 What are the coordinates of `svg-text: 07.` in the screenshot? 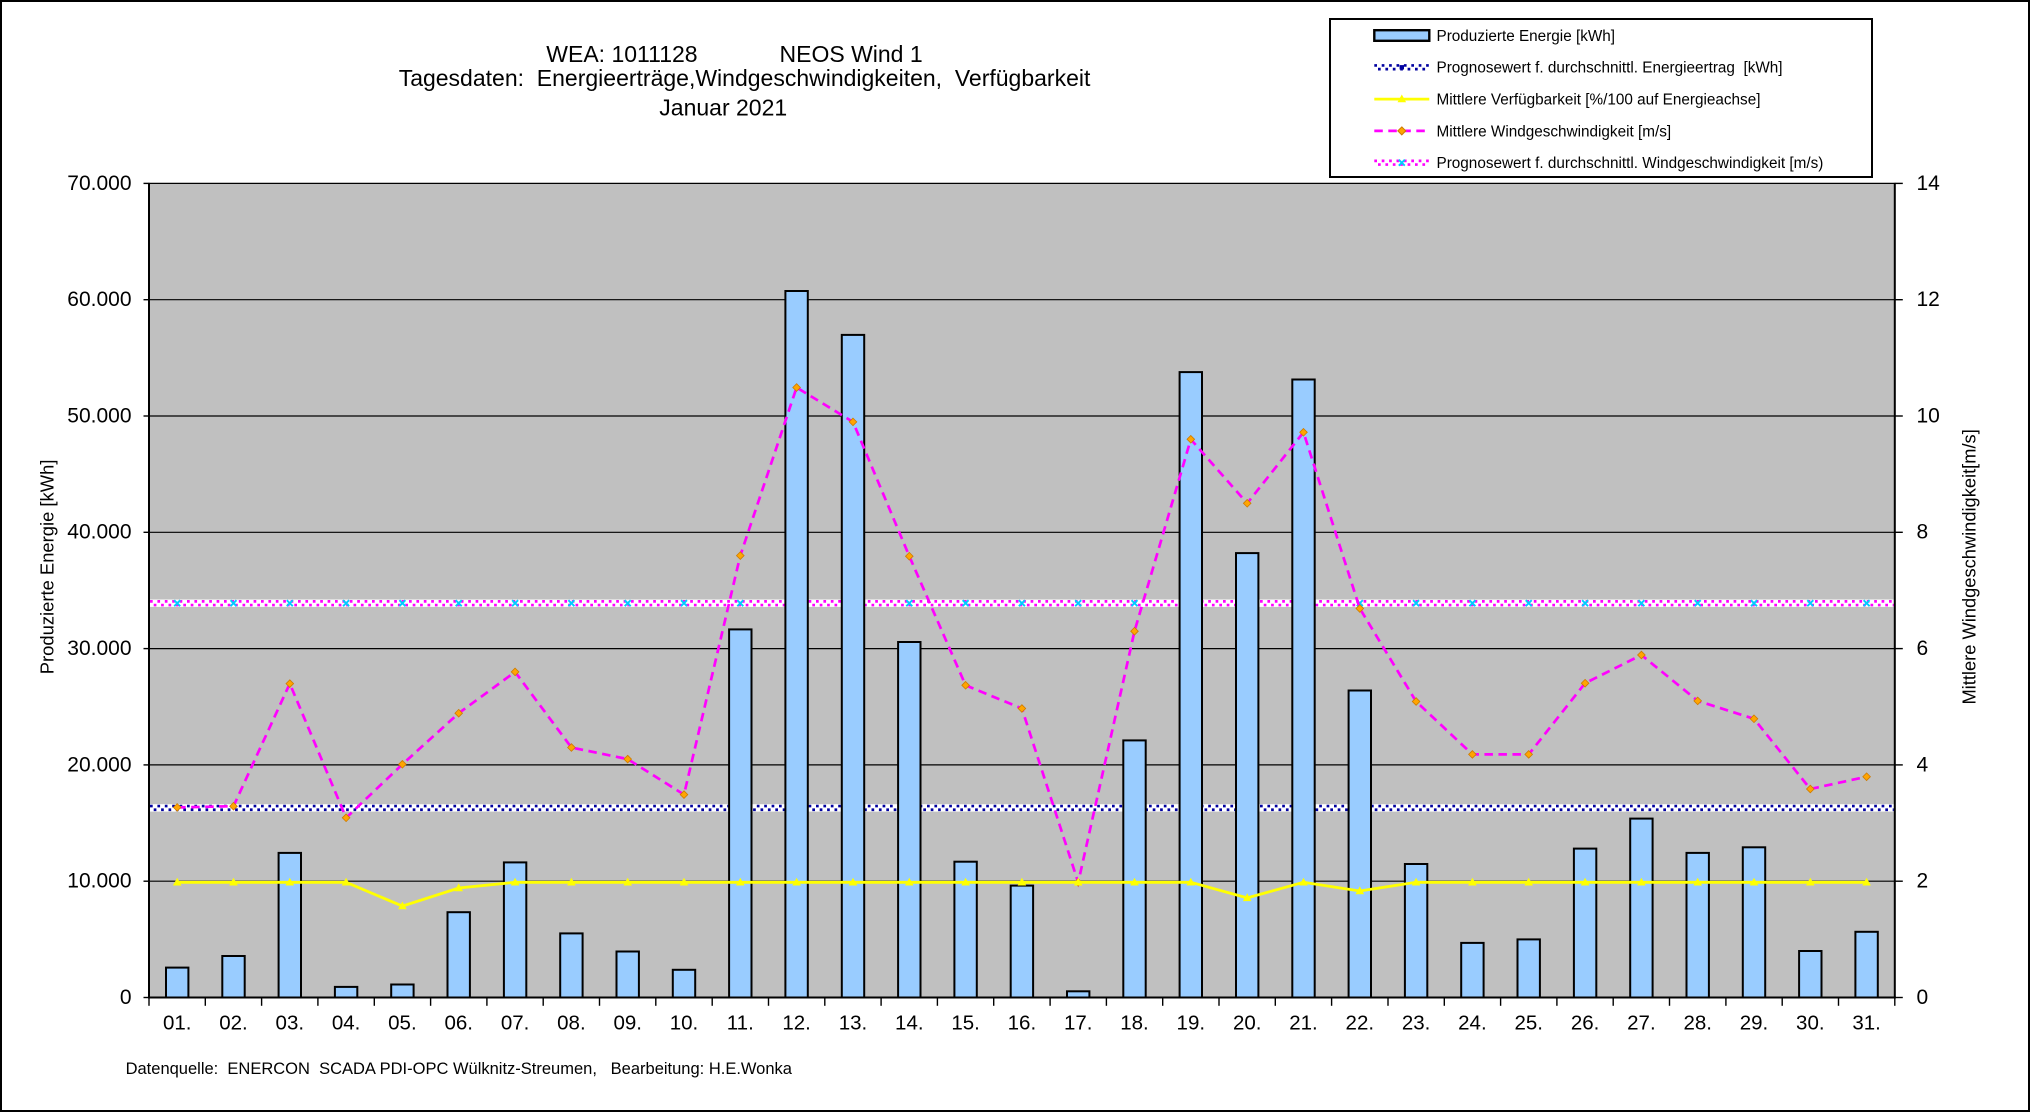 It's located at (515, 1023).